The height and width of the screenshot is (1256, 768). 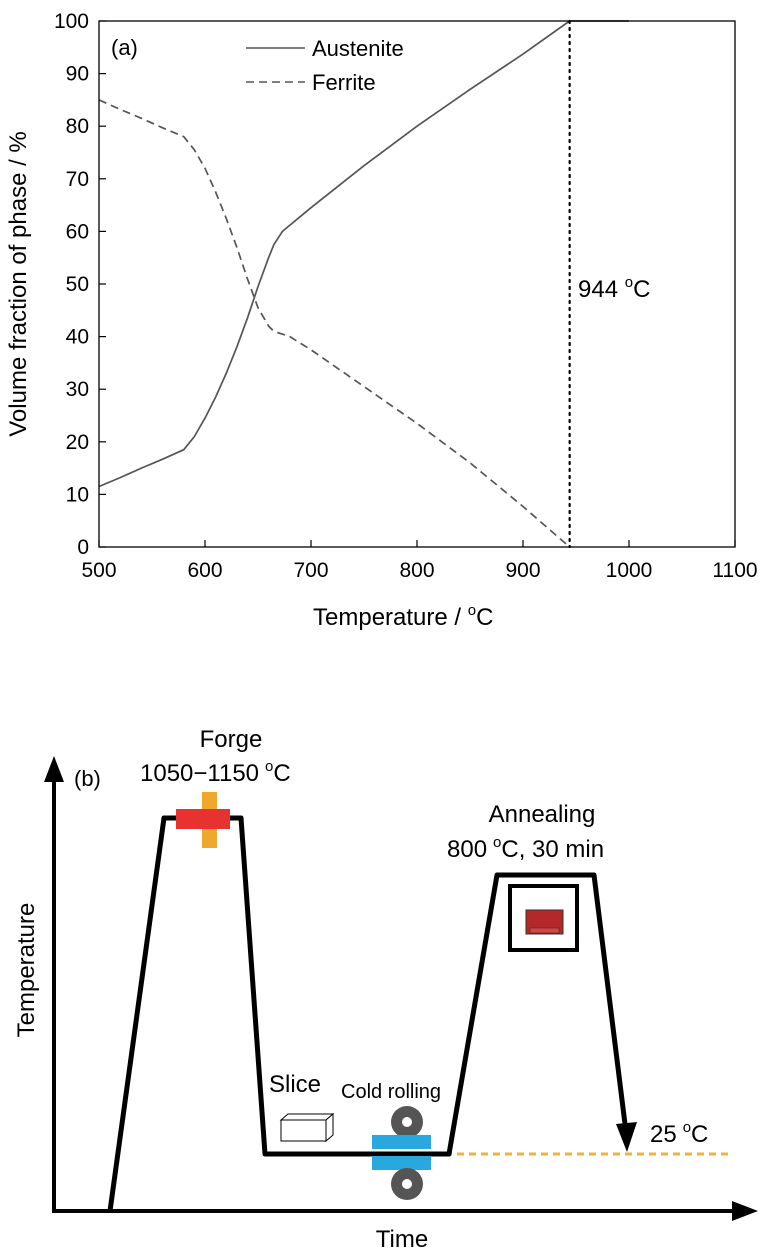 What do you see at coordinates (663, 1134) in the screenshot?
I see `room-temp-value: 25` at bounding box center [663, 1134].